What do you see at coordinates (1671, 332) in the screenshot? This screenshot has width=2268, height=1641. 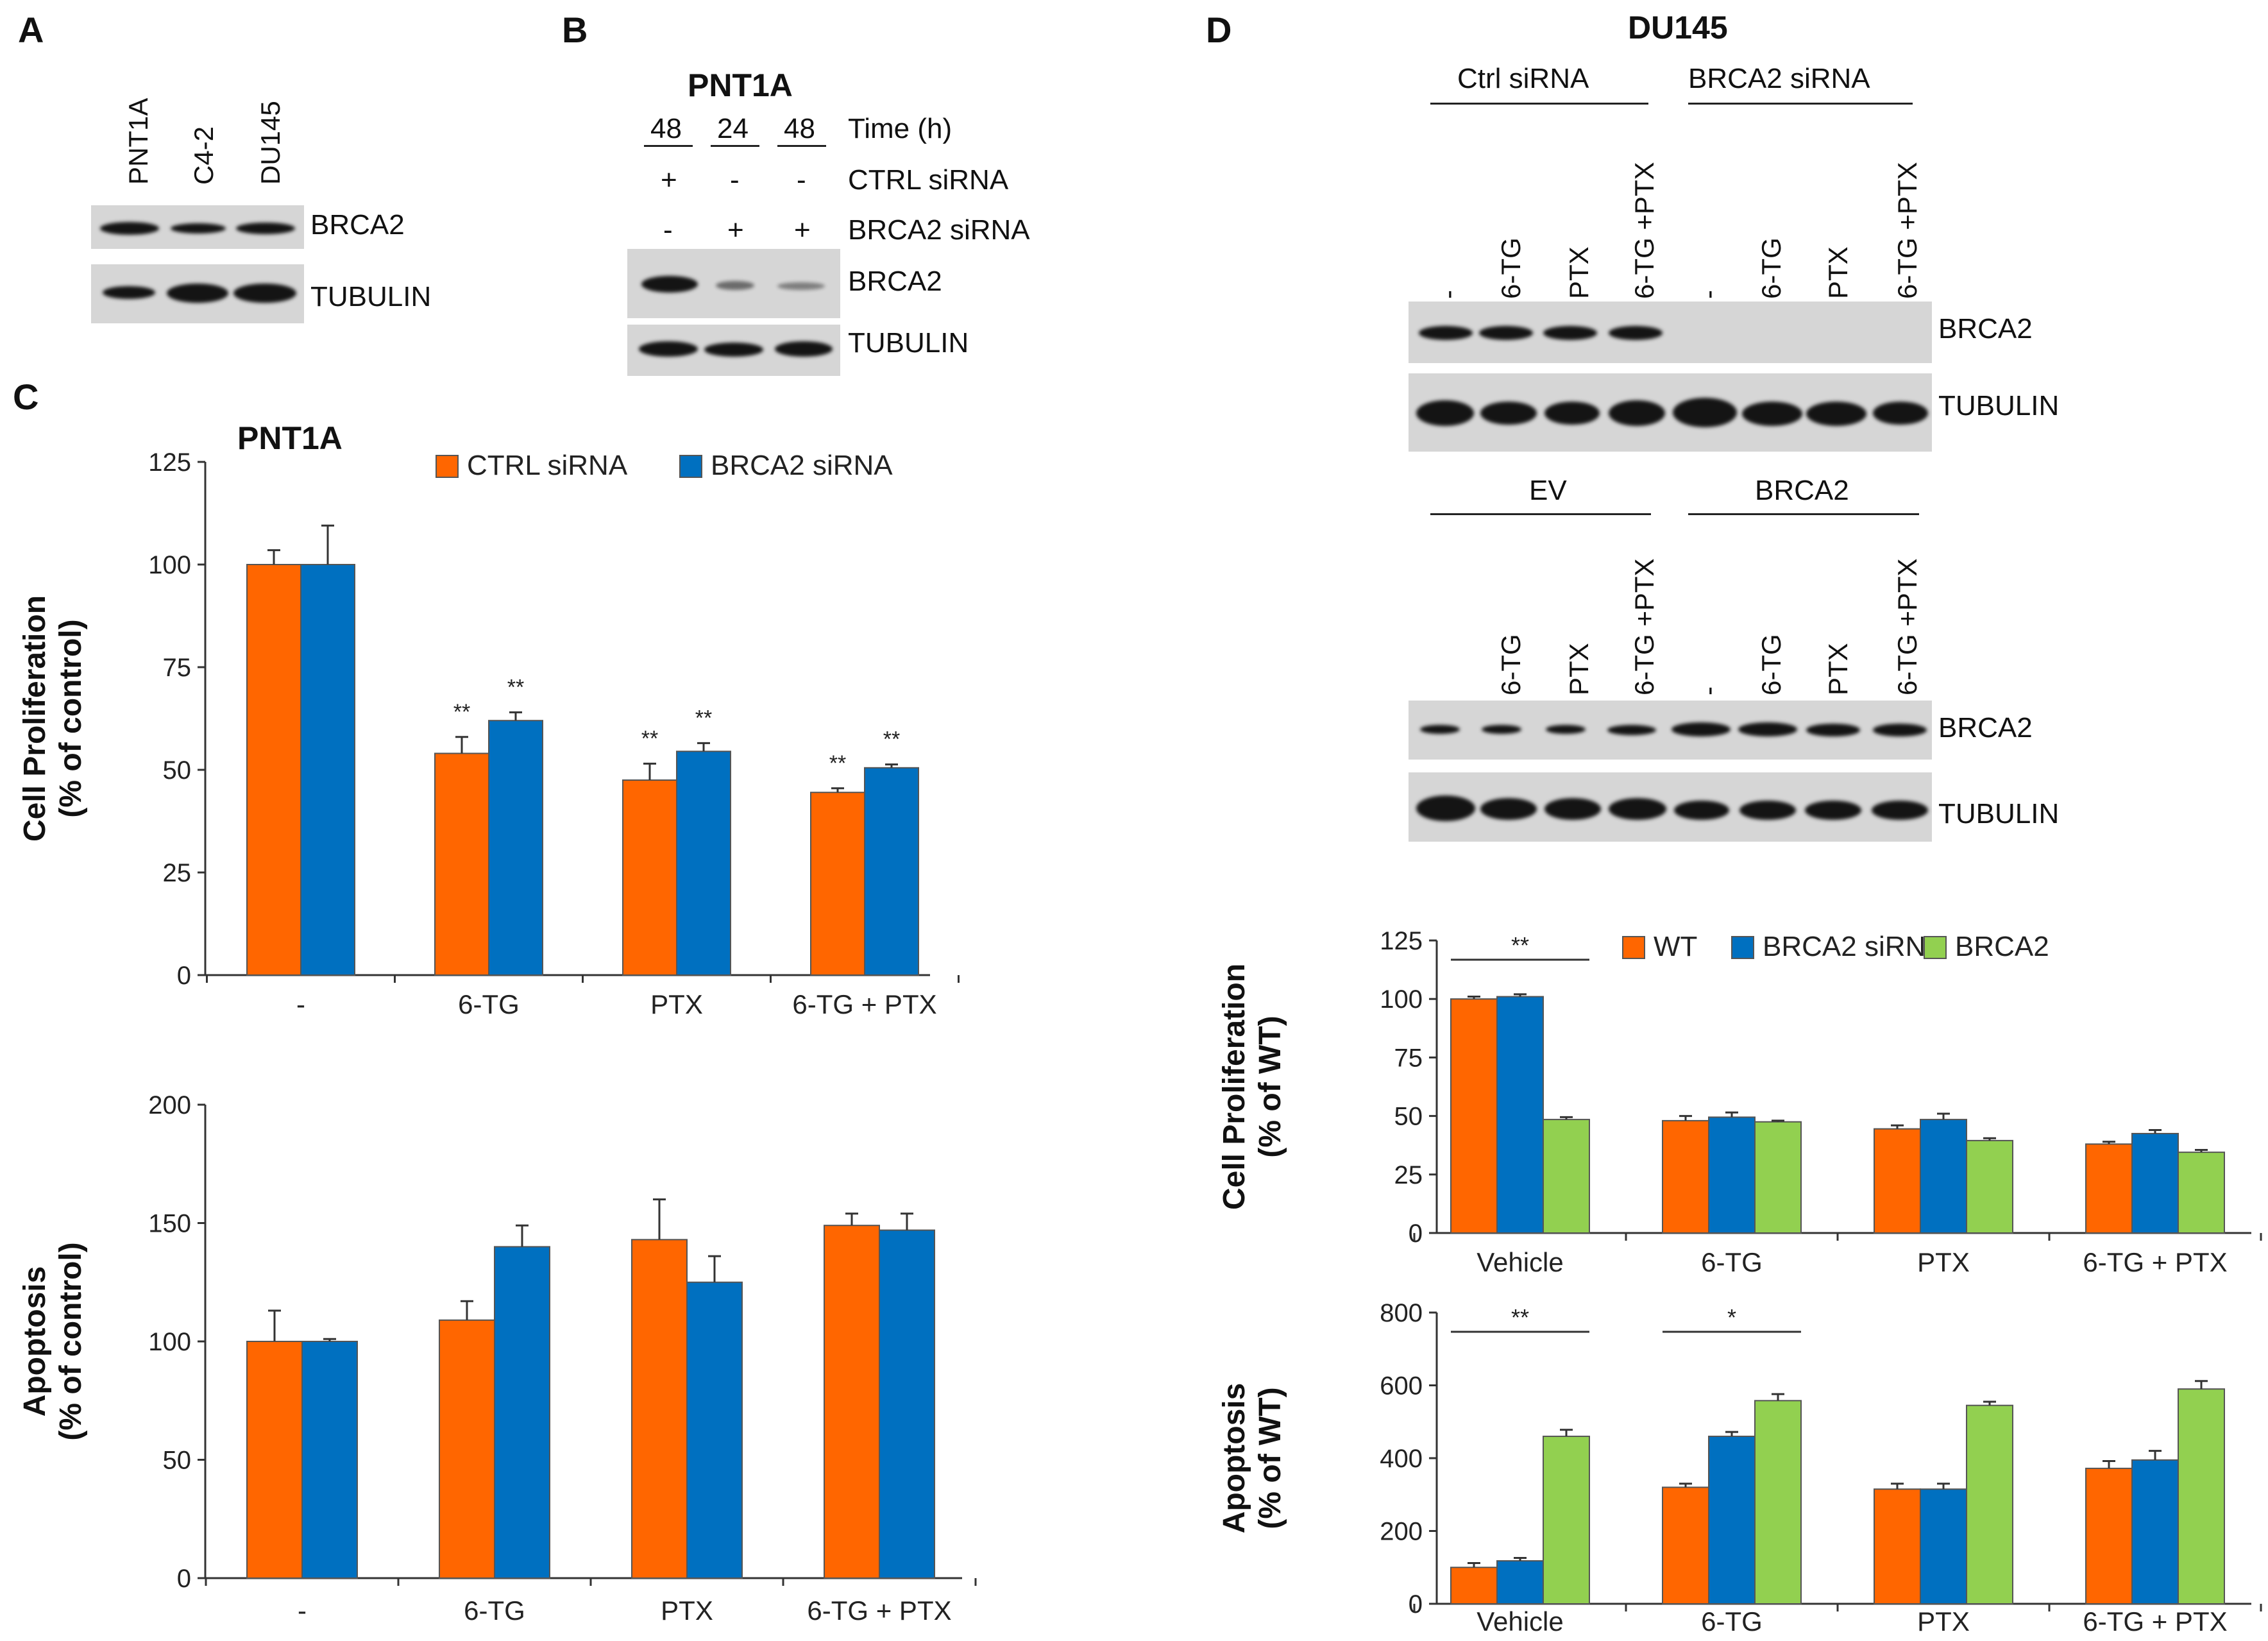 I see `blot-d1-brca2` at bounding box center [1671, 332].